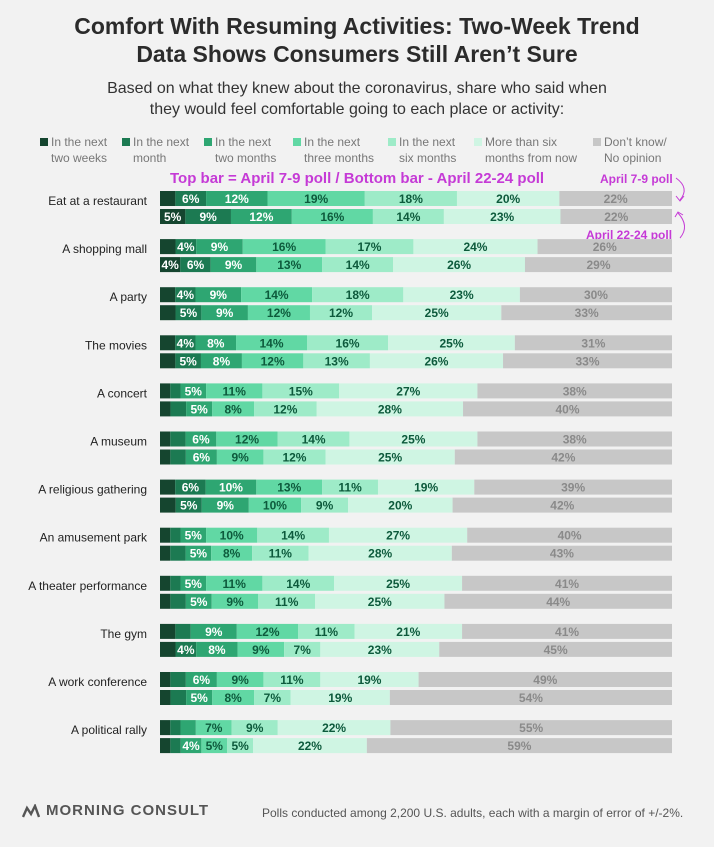  I want to click on data-label: 22%, so click(310, 746).